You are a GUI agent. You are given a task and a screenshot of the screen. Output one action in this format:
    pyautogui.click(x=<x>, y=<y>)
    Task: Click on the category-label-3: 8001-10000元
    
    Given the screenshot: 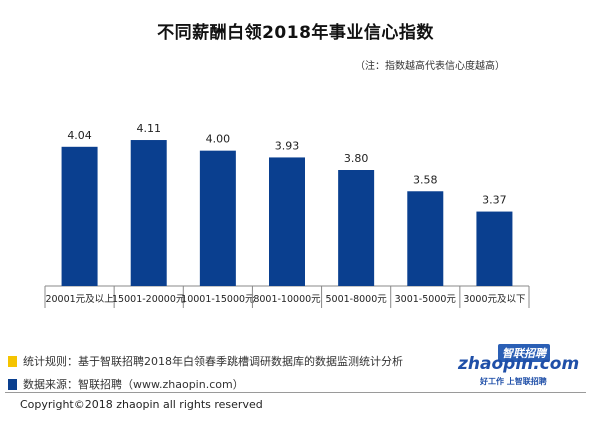 What is the action you would take?
    pyautogui.click(x=287, y=299)
    